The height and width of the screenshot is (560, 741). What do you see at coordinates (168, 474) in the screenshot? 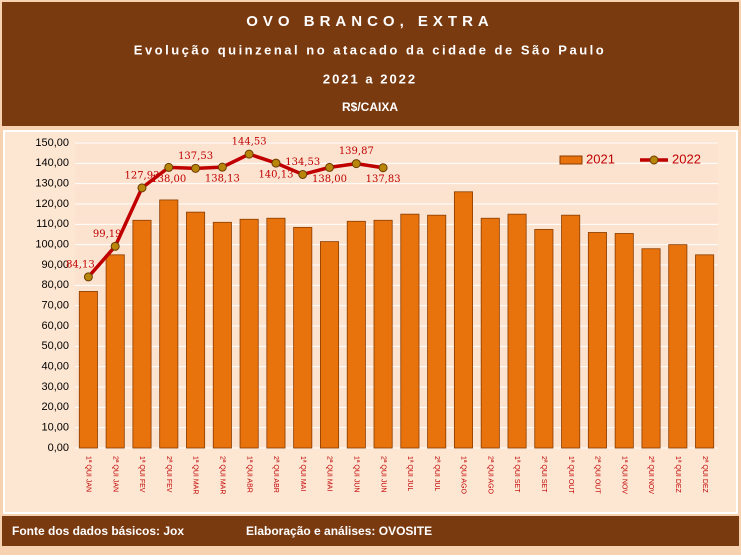
I see `x-tick-label: 2ª QUI FEV` at bounding box center [168, 474].